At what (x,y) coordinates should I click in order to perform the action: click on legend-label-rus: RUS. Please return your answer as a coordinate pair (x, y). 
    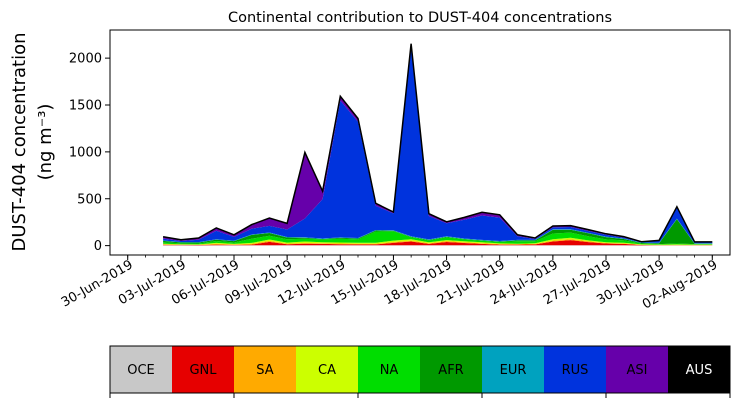
    Looking at the image, I should click on (575, 370).